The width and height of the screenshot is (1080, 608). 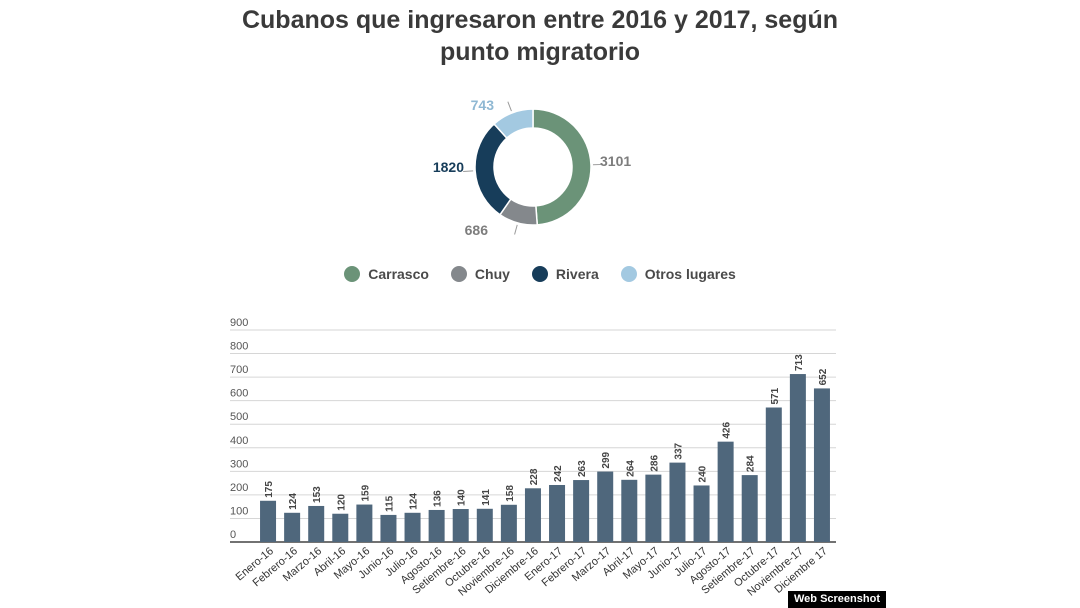 I want to click on legend-item-rivera: Rivera, so click(x=565, y=274).